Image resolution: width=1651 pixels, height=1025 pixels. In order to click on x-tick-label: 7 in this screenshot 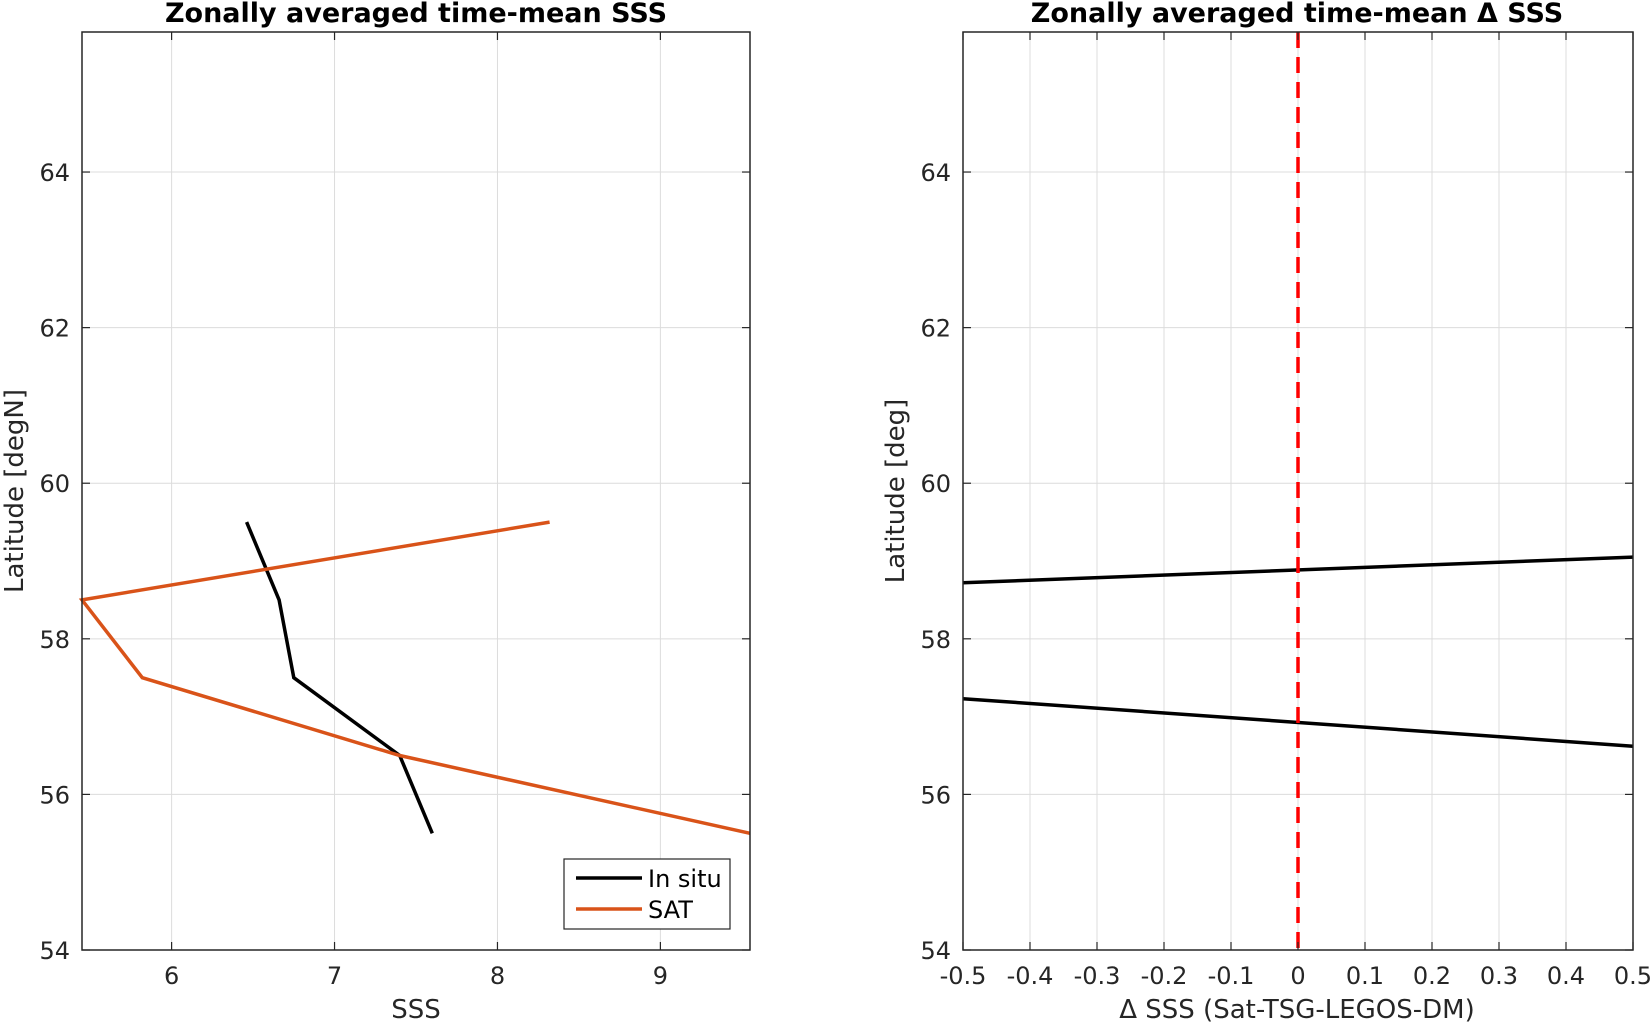, I will do `click(334, 976)`.